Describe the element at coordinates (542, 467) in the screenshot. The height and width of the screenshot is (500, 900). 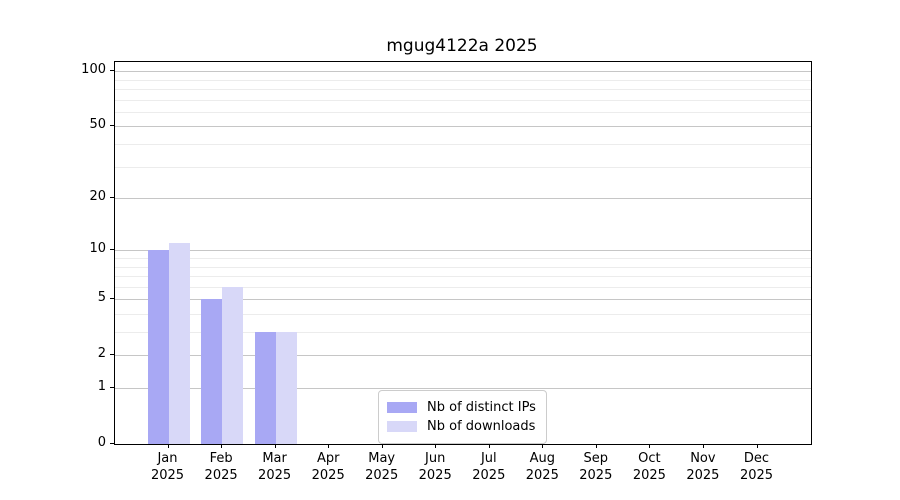
I see `x-tick-label-aug: Aug 2025` at that location.